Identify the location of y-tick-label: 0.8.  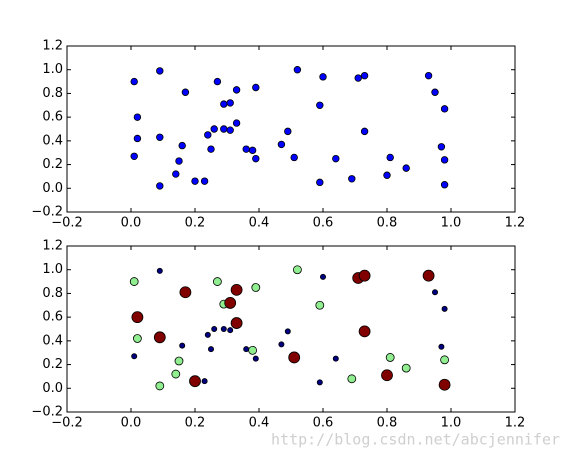
(52, 93).